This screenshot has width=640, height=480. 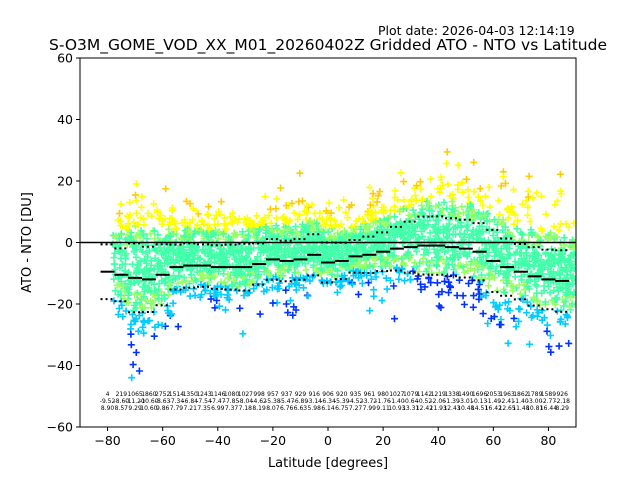 What do you see at coordinates (218, 440) in the screenshot?
I see `x-tick-label: −40` at bounding box center [218, 440].